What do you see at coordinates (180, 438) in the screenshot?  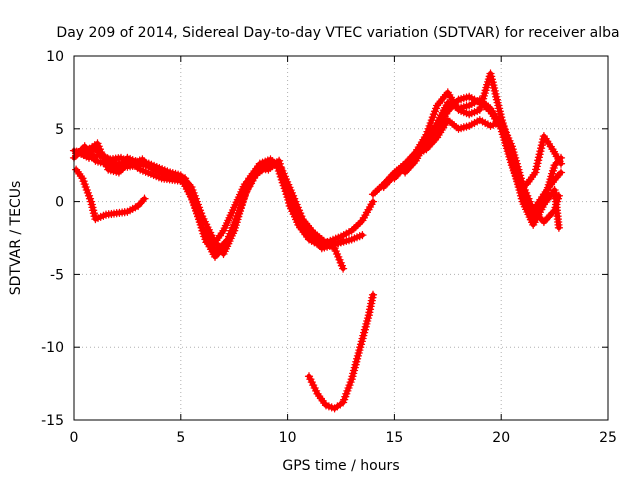 I see `x-tick-label: 5` at bounding box center [180, 438].